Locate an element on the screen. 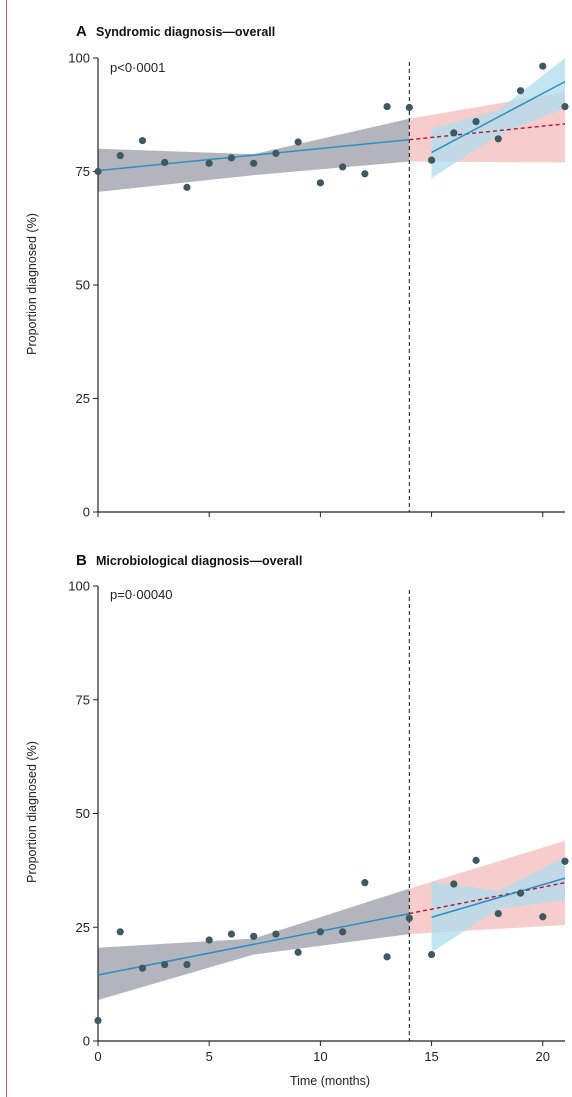 Image resolution: width=572 pixels, height=1097 pixels. panel-a-post-trend-line is located at coordinates (498, 117).